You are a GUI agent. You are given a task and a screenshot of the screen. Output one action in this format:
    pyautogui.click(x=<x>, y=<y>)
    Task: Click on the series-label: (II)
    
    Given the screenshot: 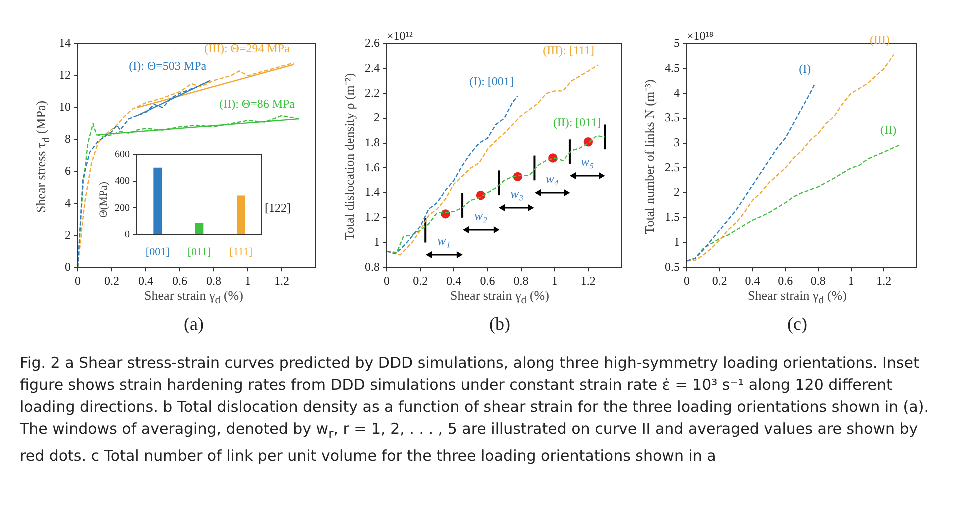 What is the action you would take?
    pyautogui.click(x=888, y=130)
    